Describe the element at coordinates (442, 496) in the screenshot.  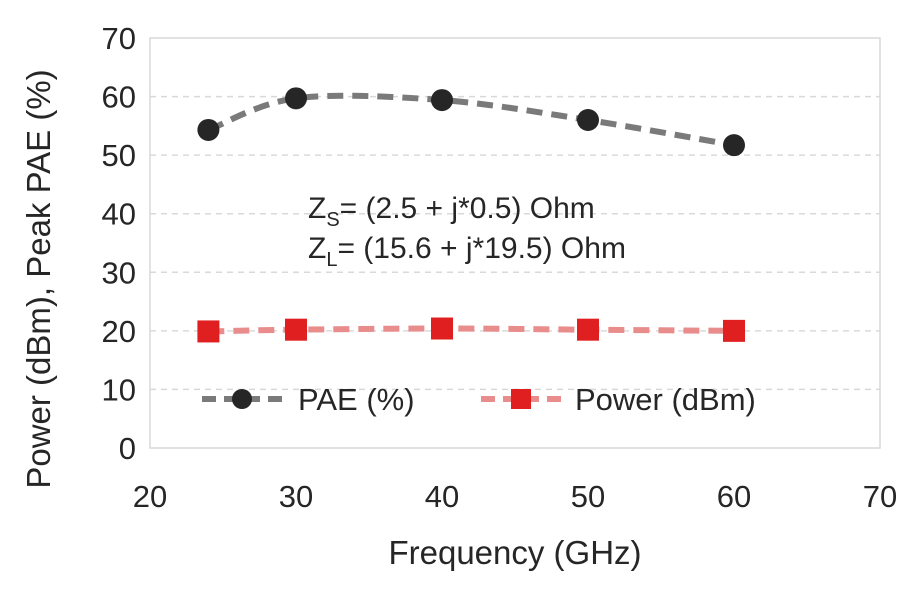
I see `x-tick-label: 40` at that location.